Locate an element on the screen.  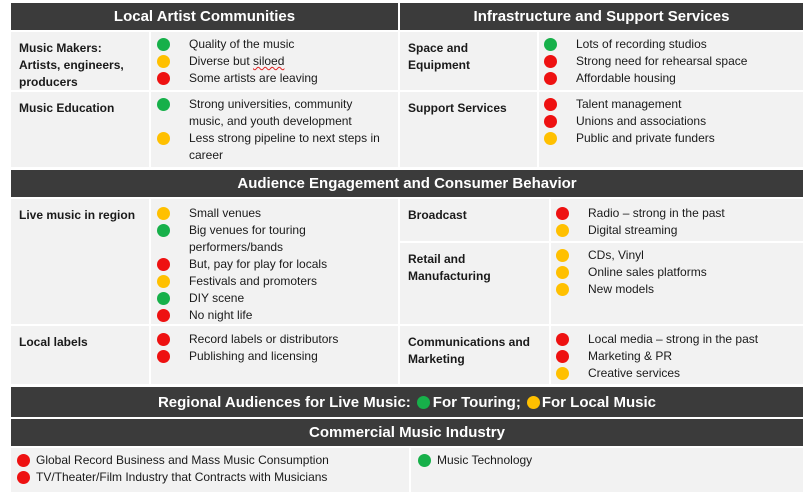
list-item: Digital streaming is located at coordinates (640, 230).